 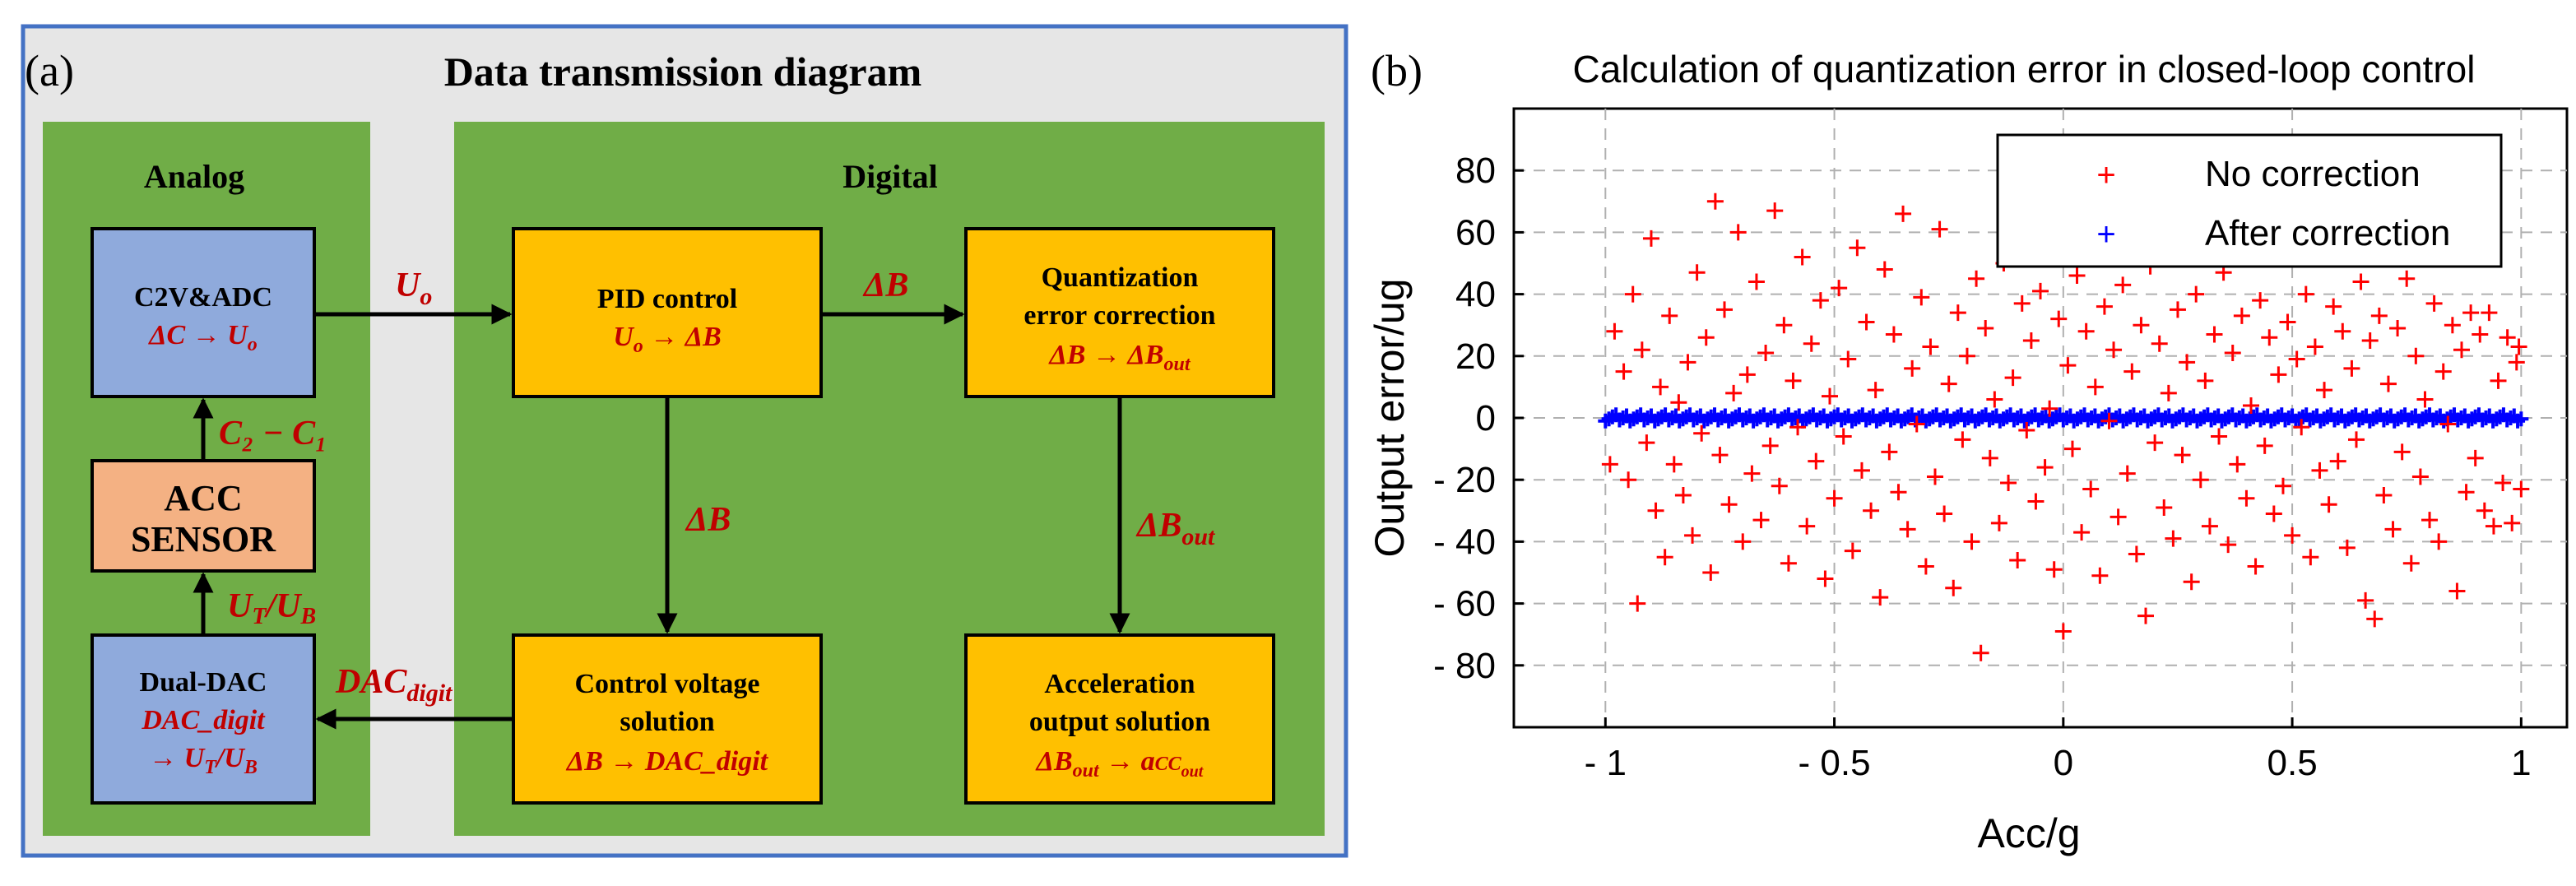 What do you see at coordinates (204, 719) in the screenshot?
I see `dual-dac-block: Dual-DAC DAC_digit → UT/UB` at bounding box center [204, 719].